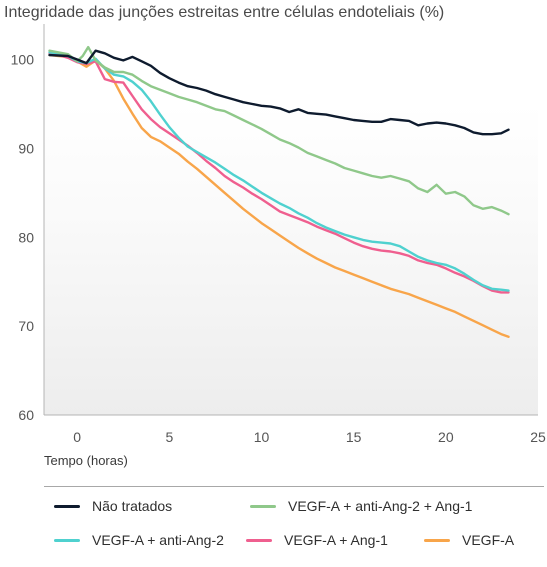  Describe the element at coordinates (538, 437) in the screenshot. I see `x-tick-label: 25` at that location.